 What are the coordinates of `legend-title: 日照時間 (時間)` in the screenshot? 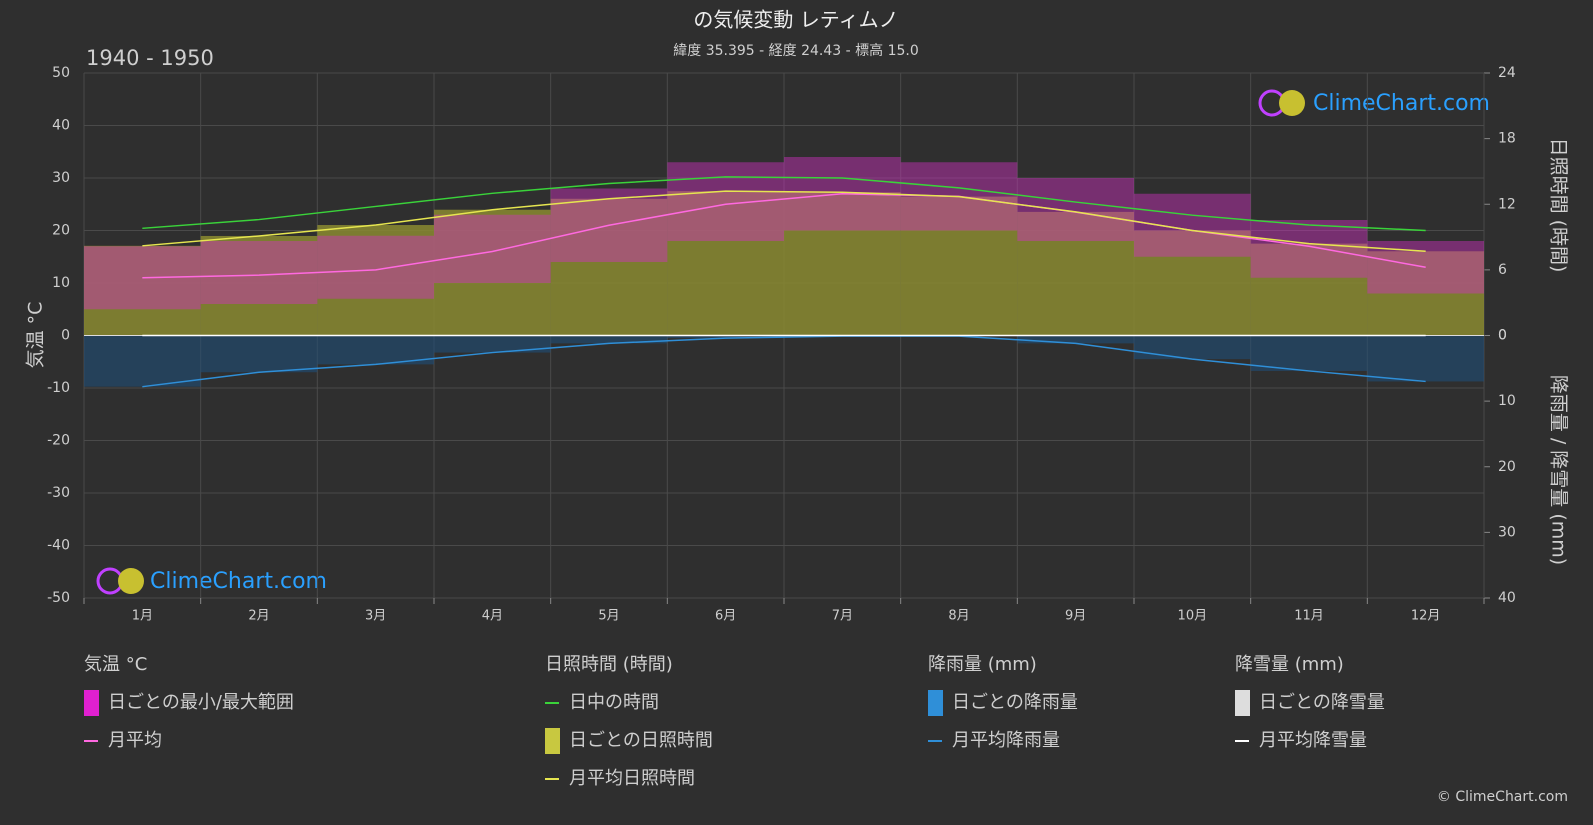 It's located at (609, 664).